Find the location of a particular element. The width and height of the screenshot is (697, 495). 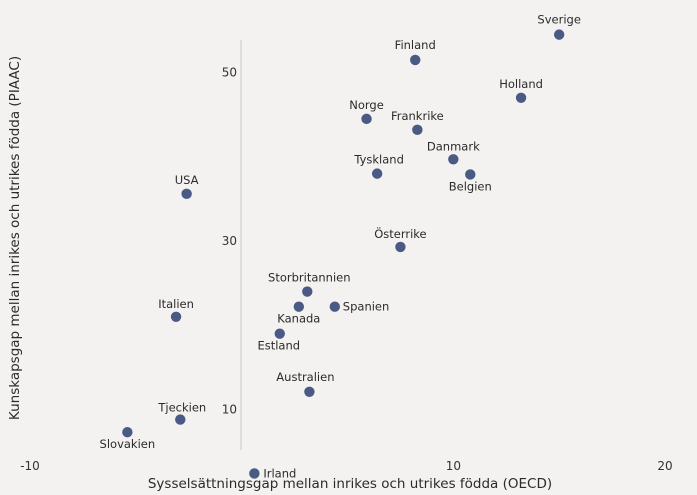

point-label: Belgien is located at coordinates (470, 186).